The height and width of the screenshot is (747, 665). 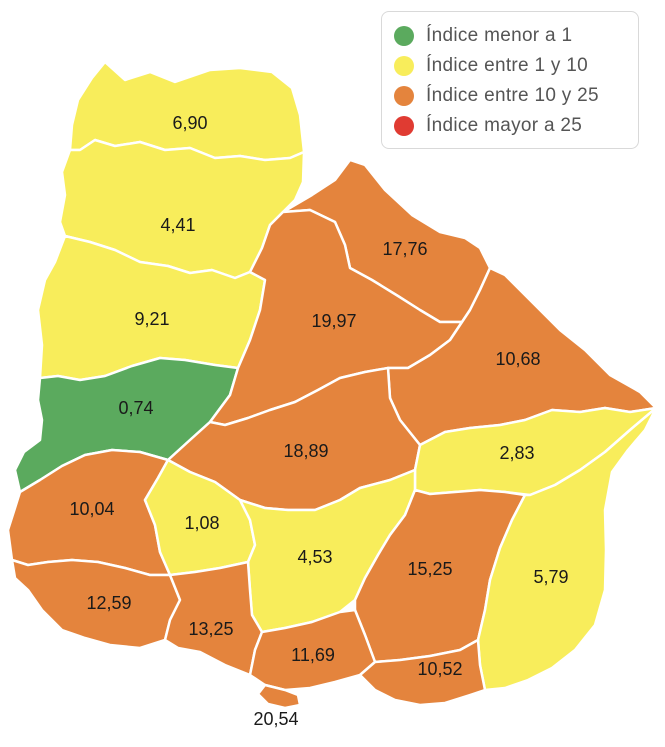 I want to click on legend-label: Índice menor a 1, so click(x=499, y=35).